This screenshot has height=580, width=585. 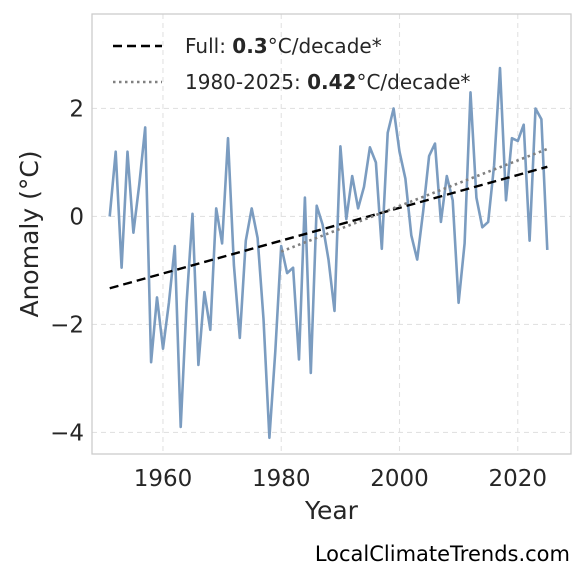 What do you see at coordinates (325, 46) in the screenshot?
I see `legend-full-suffix: °C/decade*` at bounding box center [325, 46].